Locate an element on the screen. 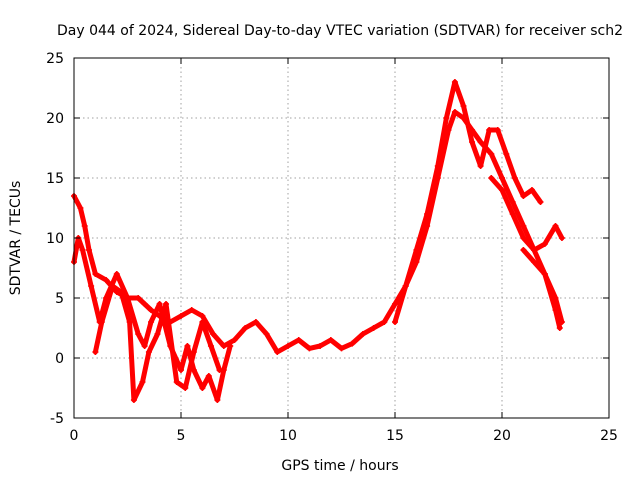 The width and height of the screenshot is (640, 480). x-tick-label: 25 is located at coordinates (609, 436).